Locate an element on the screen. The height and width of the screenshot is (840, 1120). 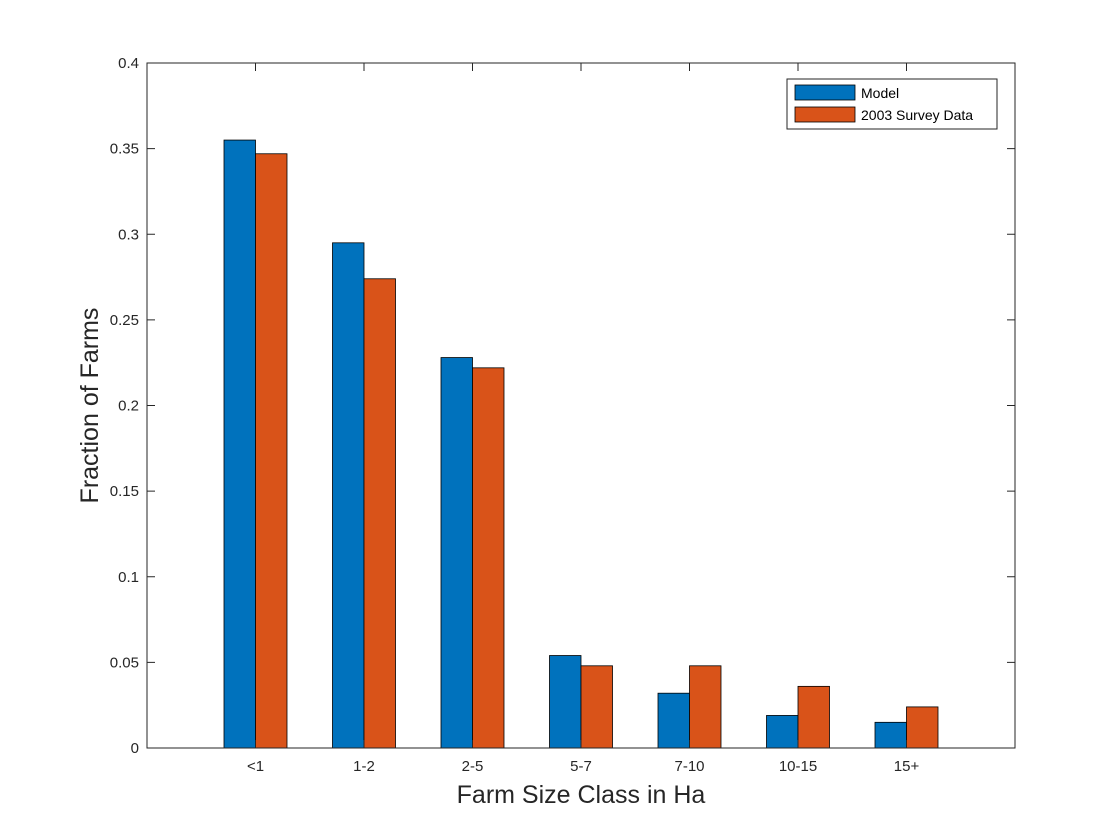
y-axis-title: Fraction of Farms is located at coordinates (90, 406).